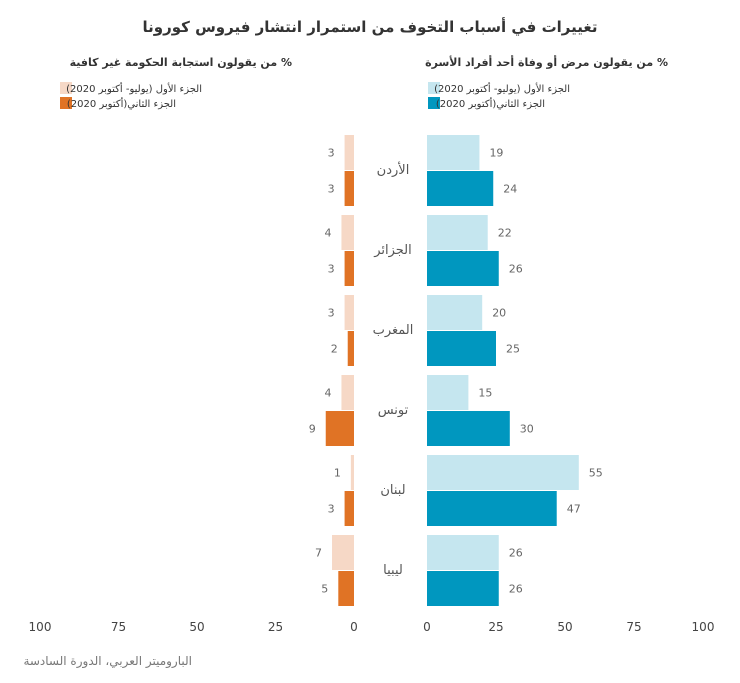 The image size is (740, 683). I want to click on left-axis-tick-label: 0, so click(354, 627).